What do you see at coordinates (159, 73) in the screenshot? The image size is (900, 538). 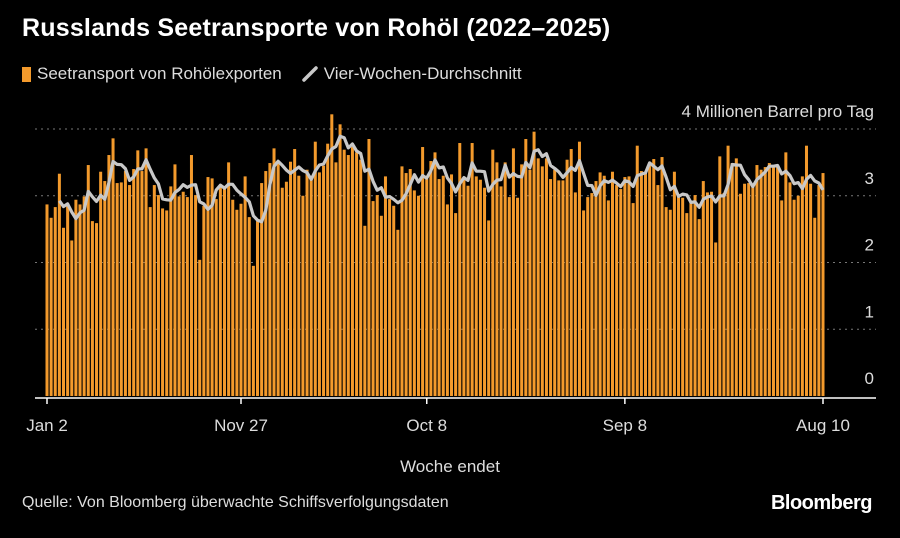 I see `legend-bar-label: Seetransport von Rohölexporten` at bounding box center [159, 73].